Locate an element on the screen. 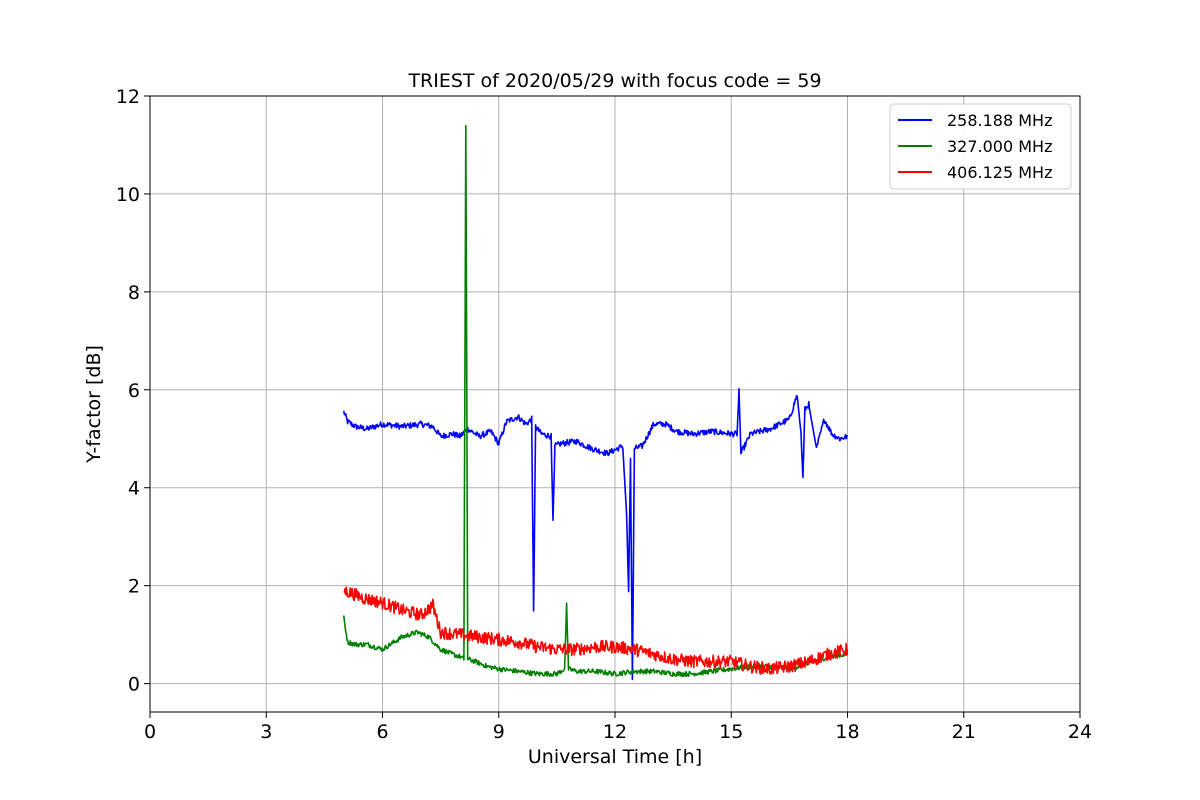 The width and height of the screenshot is (1200, 800). x-tick-label: 0 is located at coordinates (150, 732).